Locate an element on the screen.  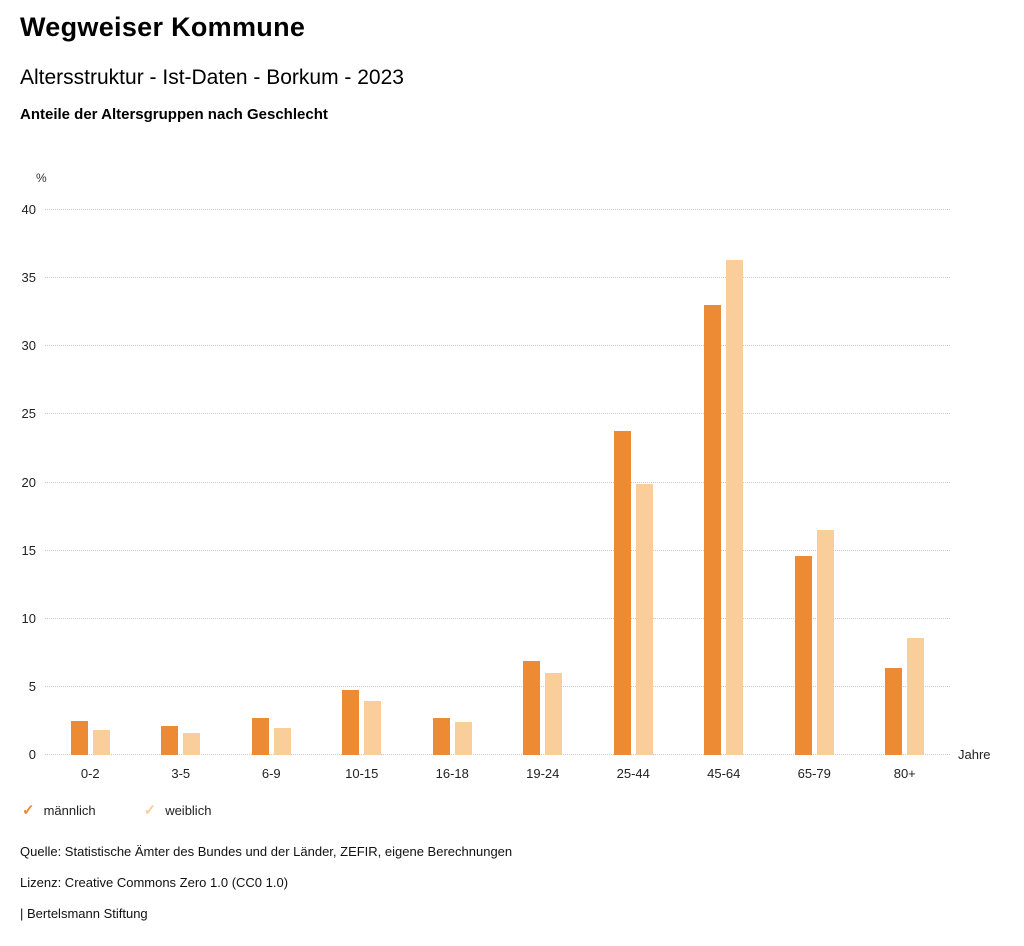
x-axis-unit-label: Jahre is located at coordinates (974, 754).